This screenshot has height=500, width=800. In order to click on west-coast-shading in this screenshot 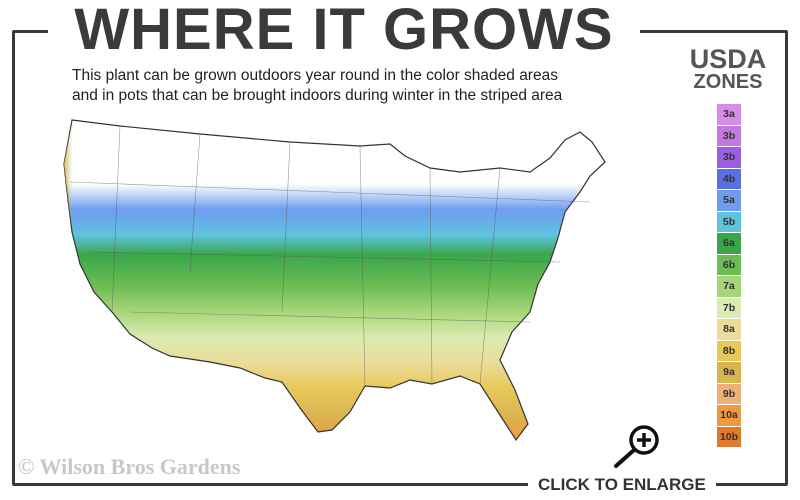, I will do `click(92, 216)`.